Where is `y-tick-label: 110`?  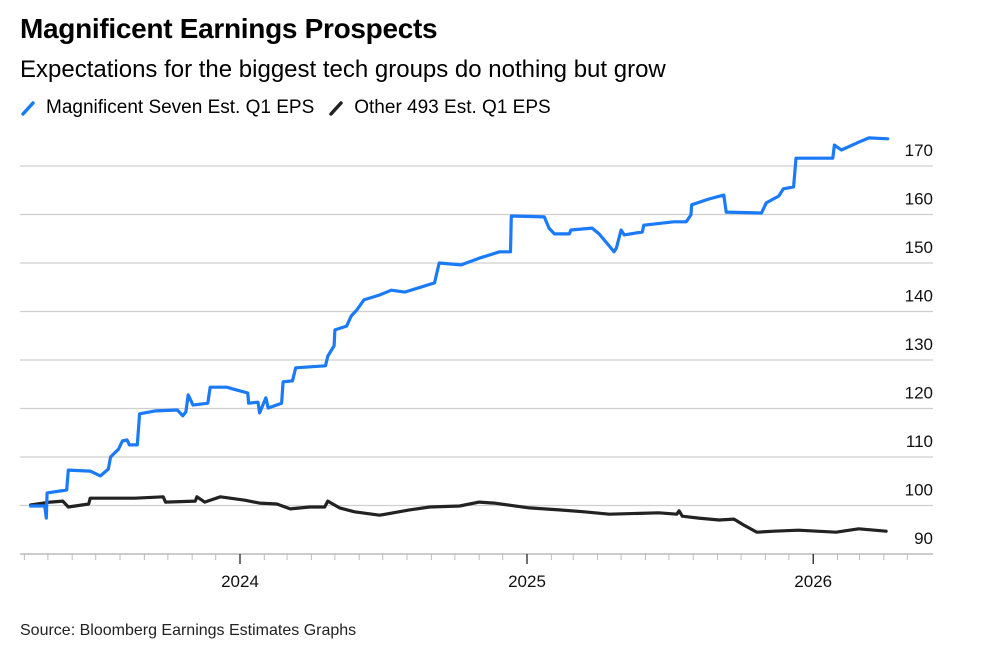
y-tick-label: 110 is located at coordinates (919, 441).